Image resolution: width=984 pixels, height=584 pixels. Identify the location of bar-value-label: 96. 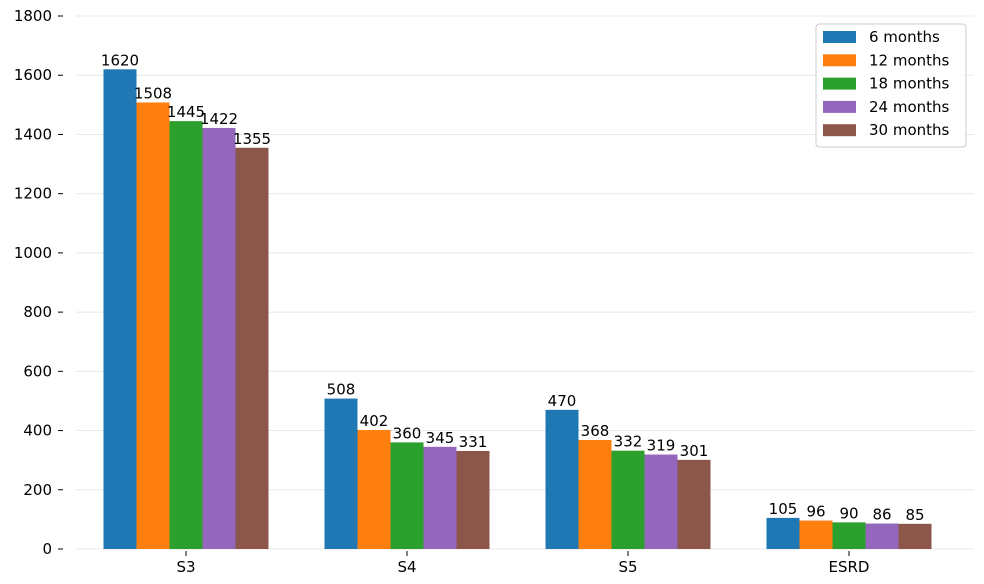
(815, 512).